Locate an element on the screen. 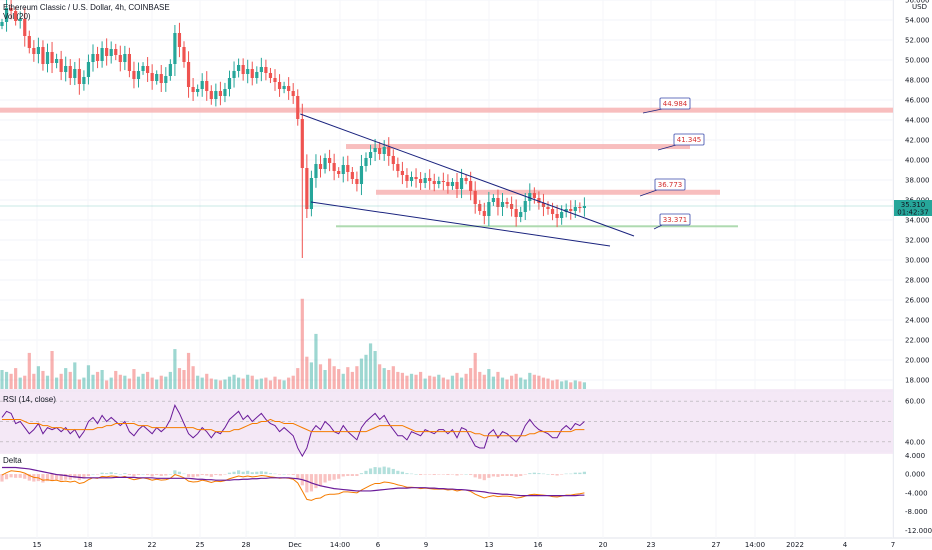 The height and width of the screenshot is (550, 932). price-label-connector is located at coordinates (667, 147).